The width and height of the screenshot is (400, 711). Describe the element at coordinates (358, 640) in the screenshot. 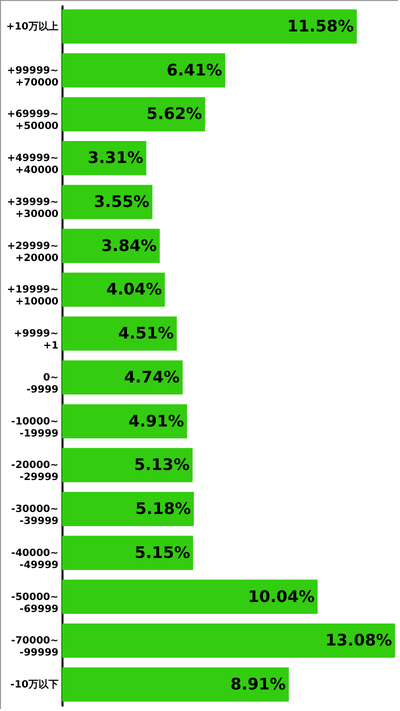

I see `data-label: 13.08%` at that location.